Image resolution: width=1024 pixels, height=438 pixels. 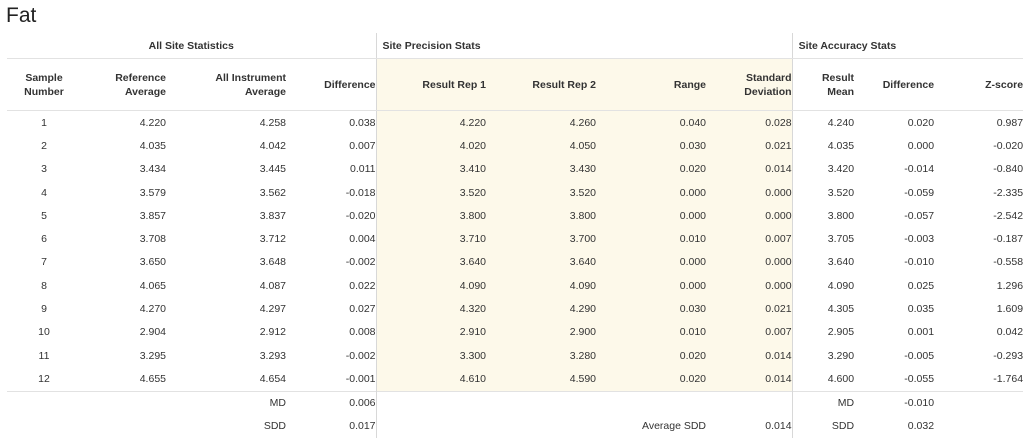 What do you see at coordinates (21, 15) in the screenshot?
I see `page-title: Fat` at bounding box center [21, 15].